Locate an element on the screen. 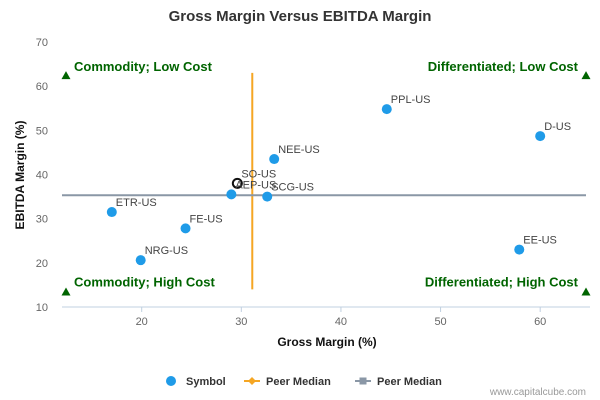 This screenshot has width=600, height=400. data-point-nrg-us is located at coordinates (140, 260).